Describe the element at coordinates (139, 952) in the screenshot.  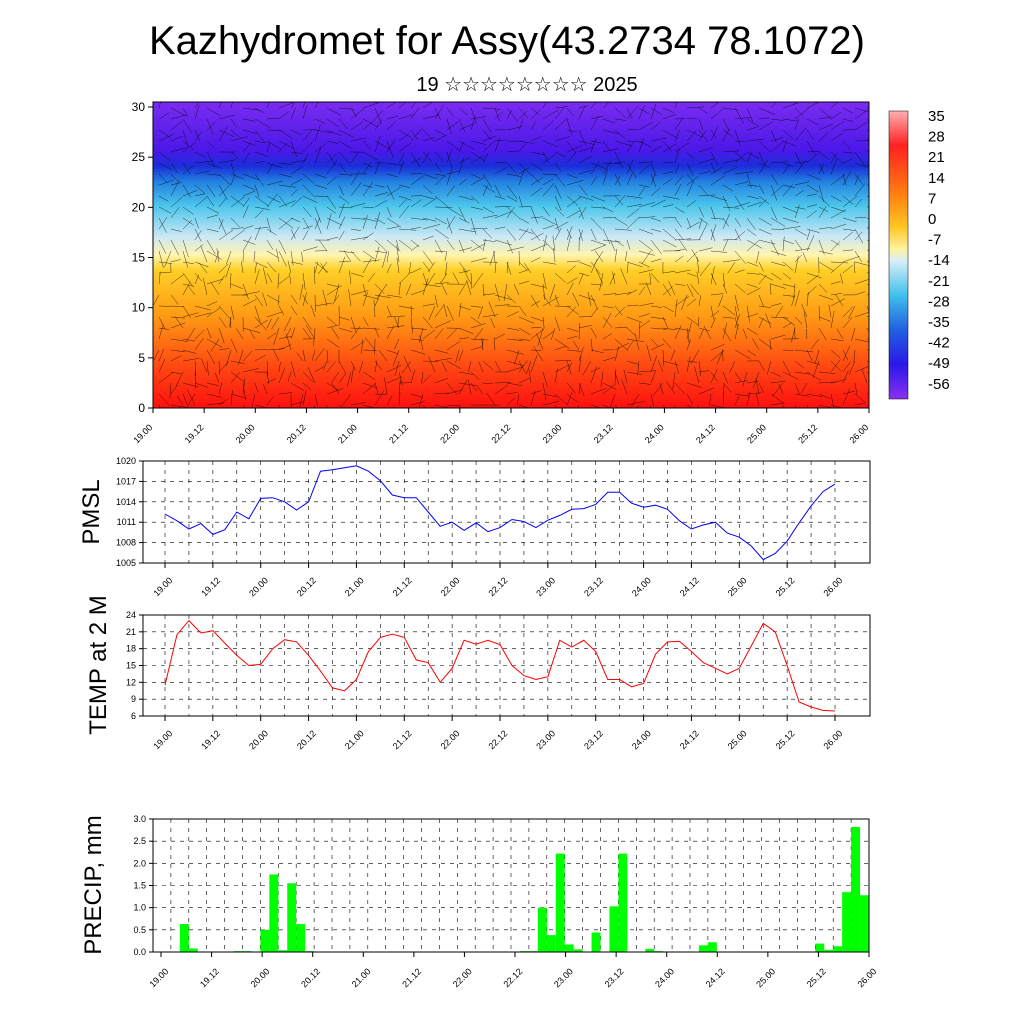
I see `y-tick-label: 0.0` at that location.